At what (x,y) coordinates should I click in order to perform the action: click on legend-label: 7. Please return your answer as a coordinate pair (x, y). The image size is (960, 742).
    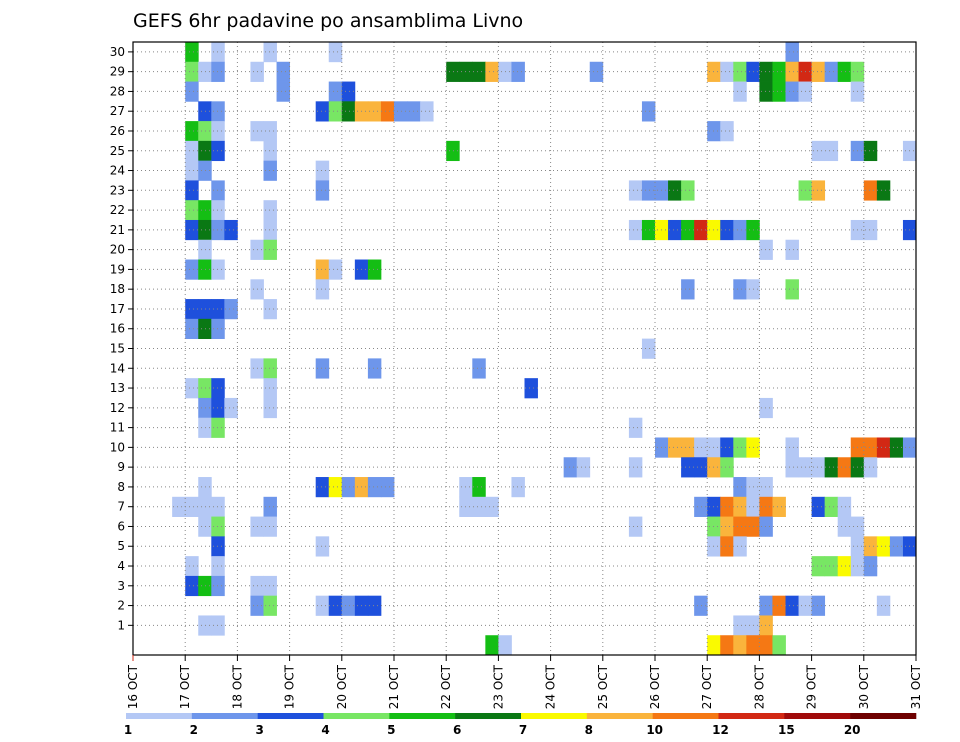
    Looking at the image, I should click on (523, 730).